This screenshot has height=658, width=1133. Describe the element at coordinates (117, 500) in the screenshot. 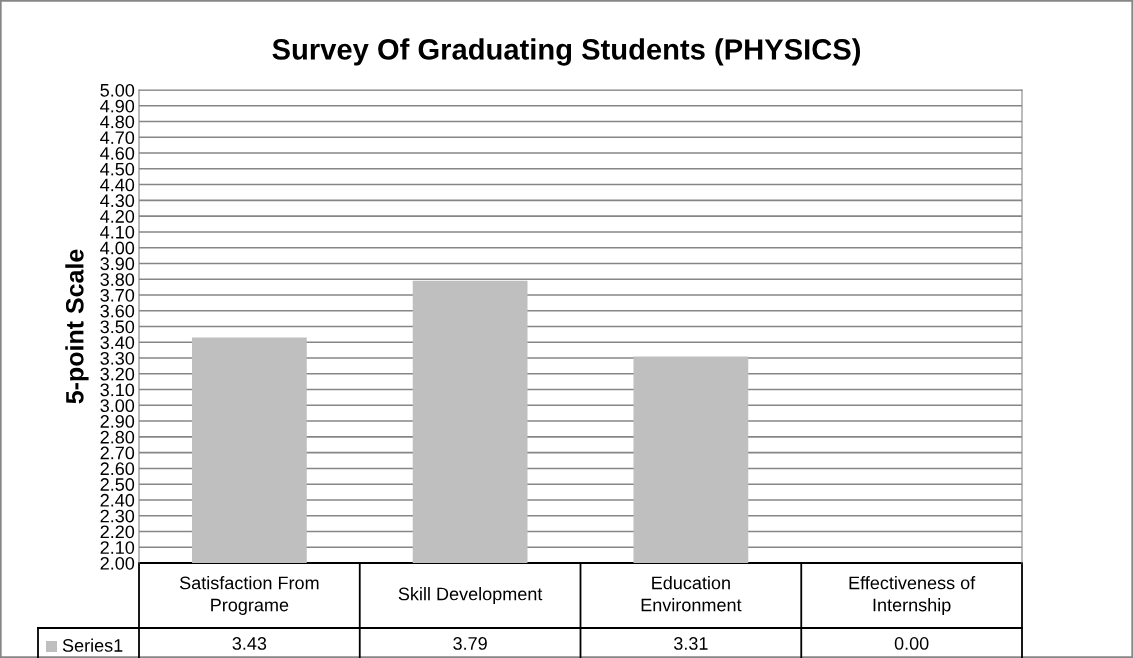

I see `y-tick-label: 2.40` at that location.